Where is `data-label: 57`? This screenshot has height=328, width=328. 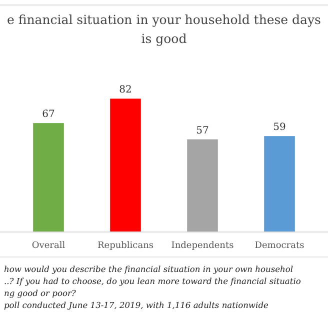 data-label: 57 is located at coordinates (202, 130).